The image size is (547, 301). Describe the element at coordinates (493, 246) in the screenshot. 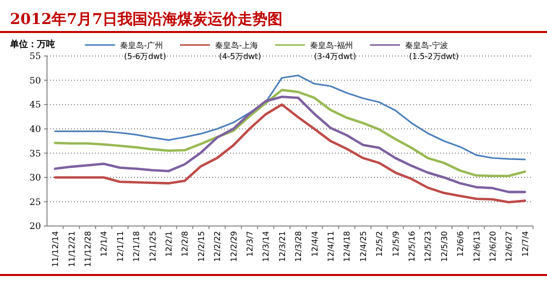

I see `x-tick-label: 12/6/20` at that location.